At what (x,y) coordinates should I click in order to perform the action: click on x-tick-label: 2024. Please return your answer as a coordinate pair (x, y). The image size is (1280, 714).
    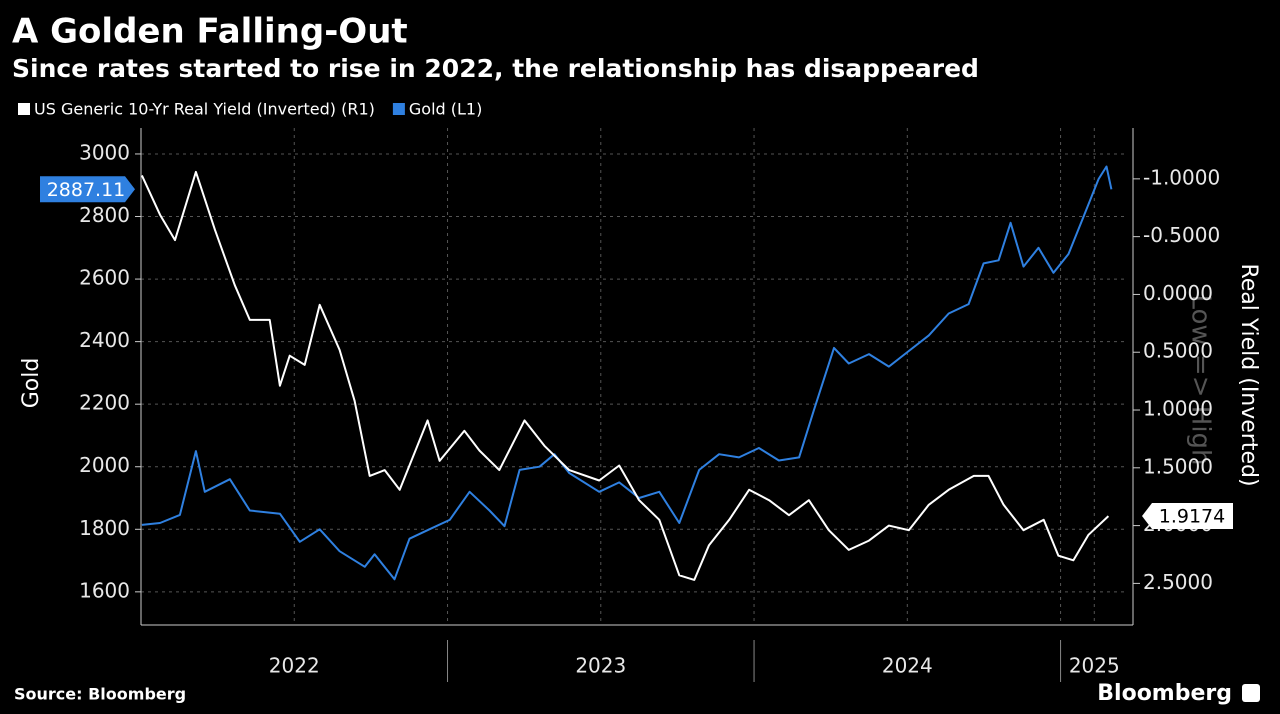
    Looking at the image, I should click on (907, 666).